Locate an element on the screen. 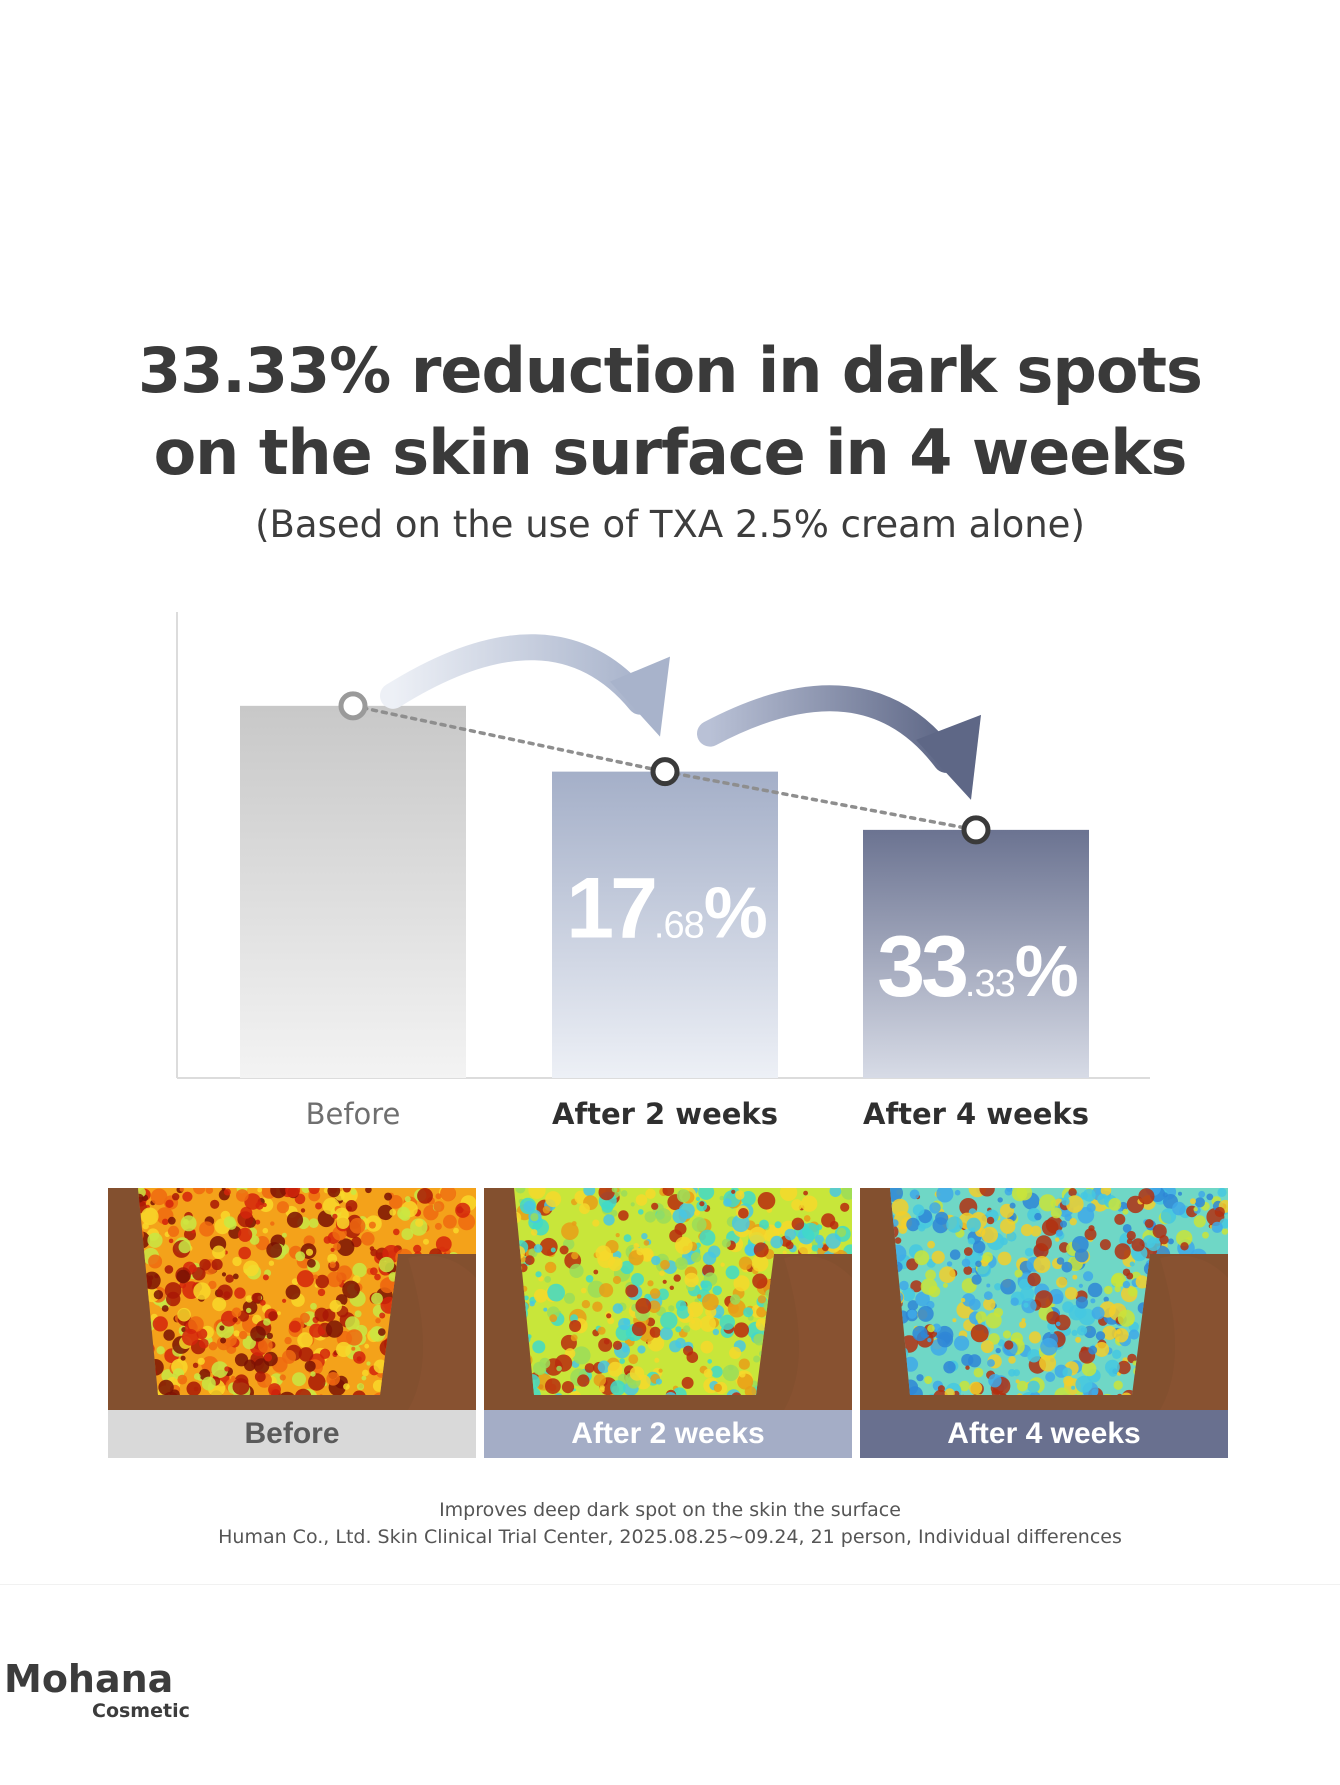 The image size is (1340, 1785). photo-before: Before is located at coordinates (292, 1323).